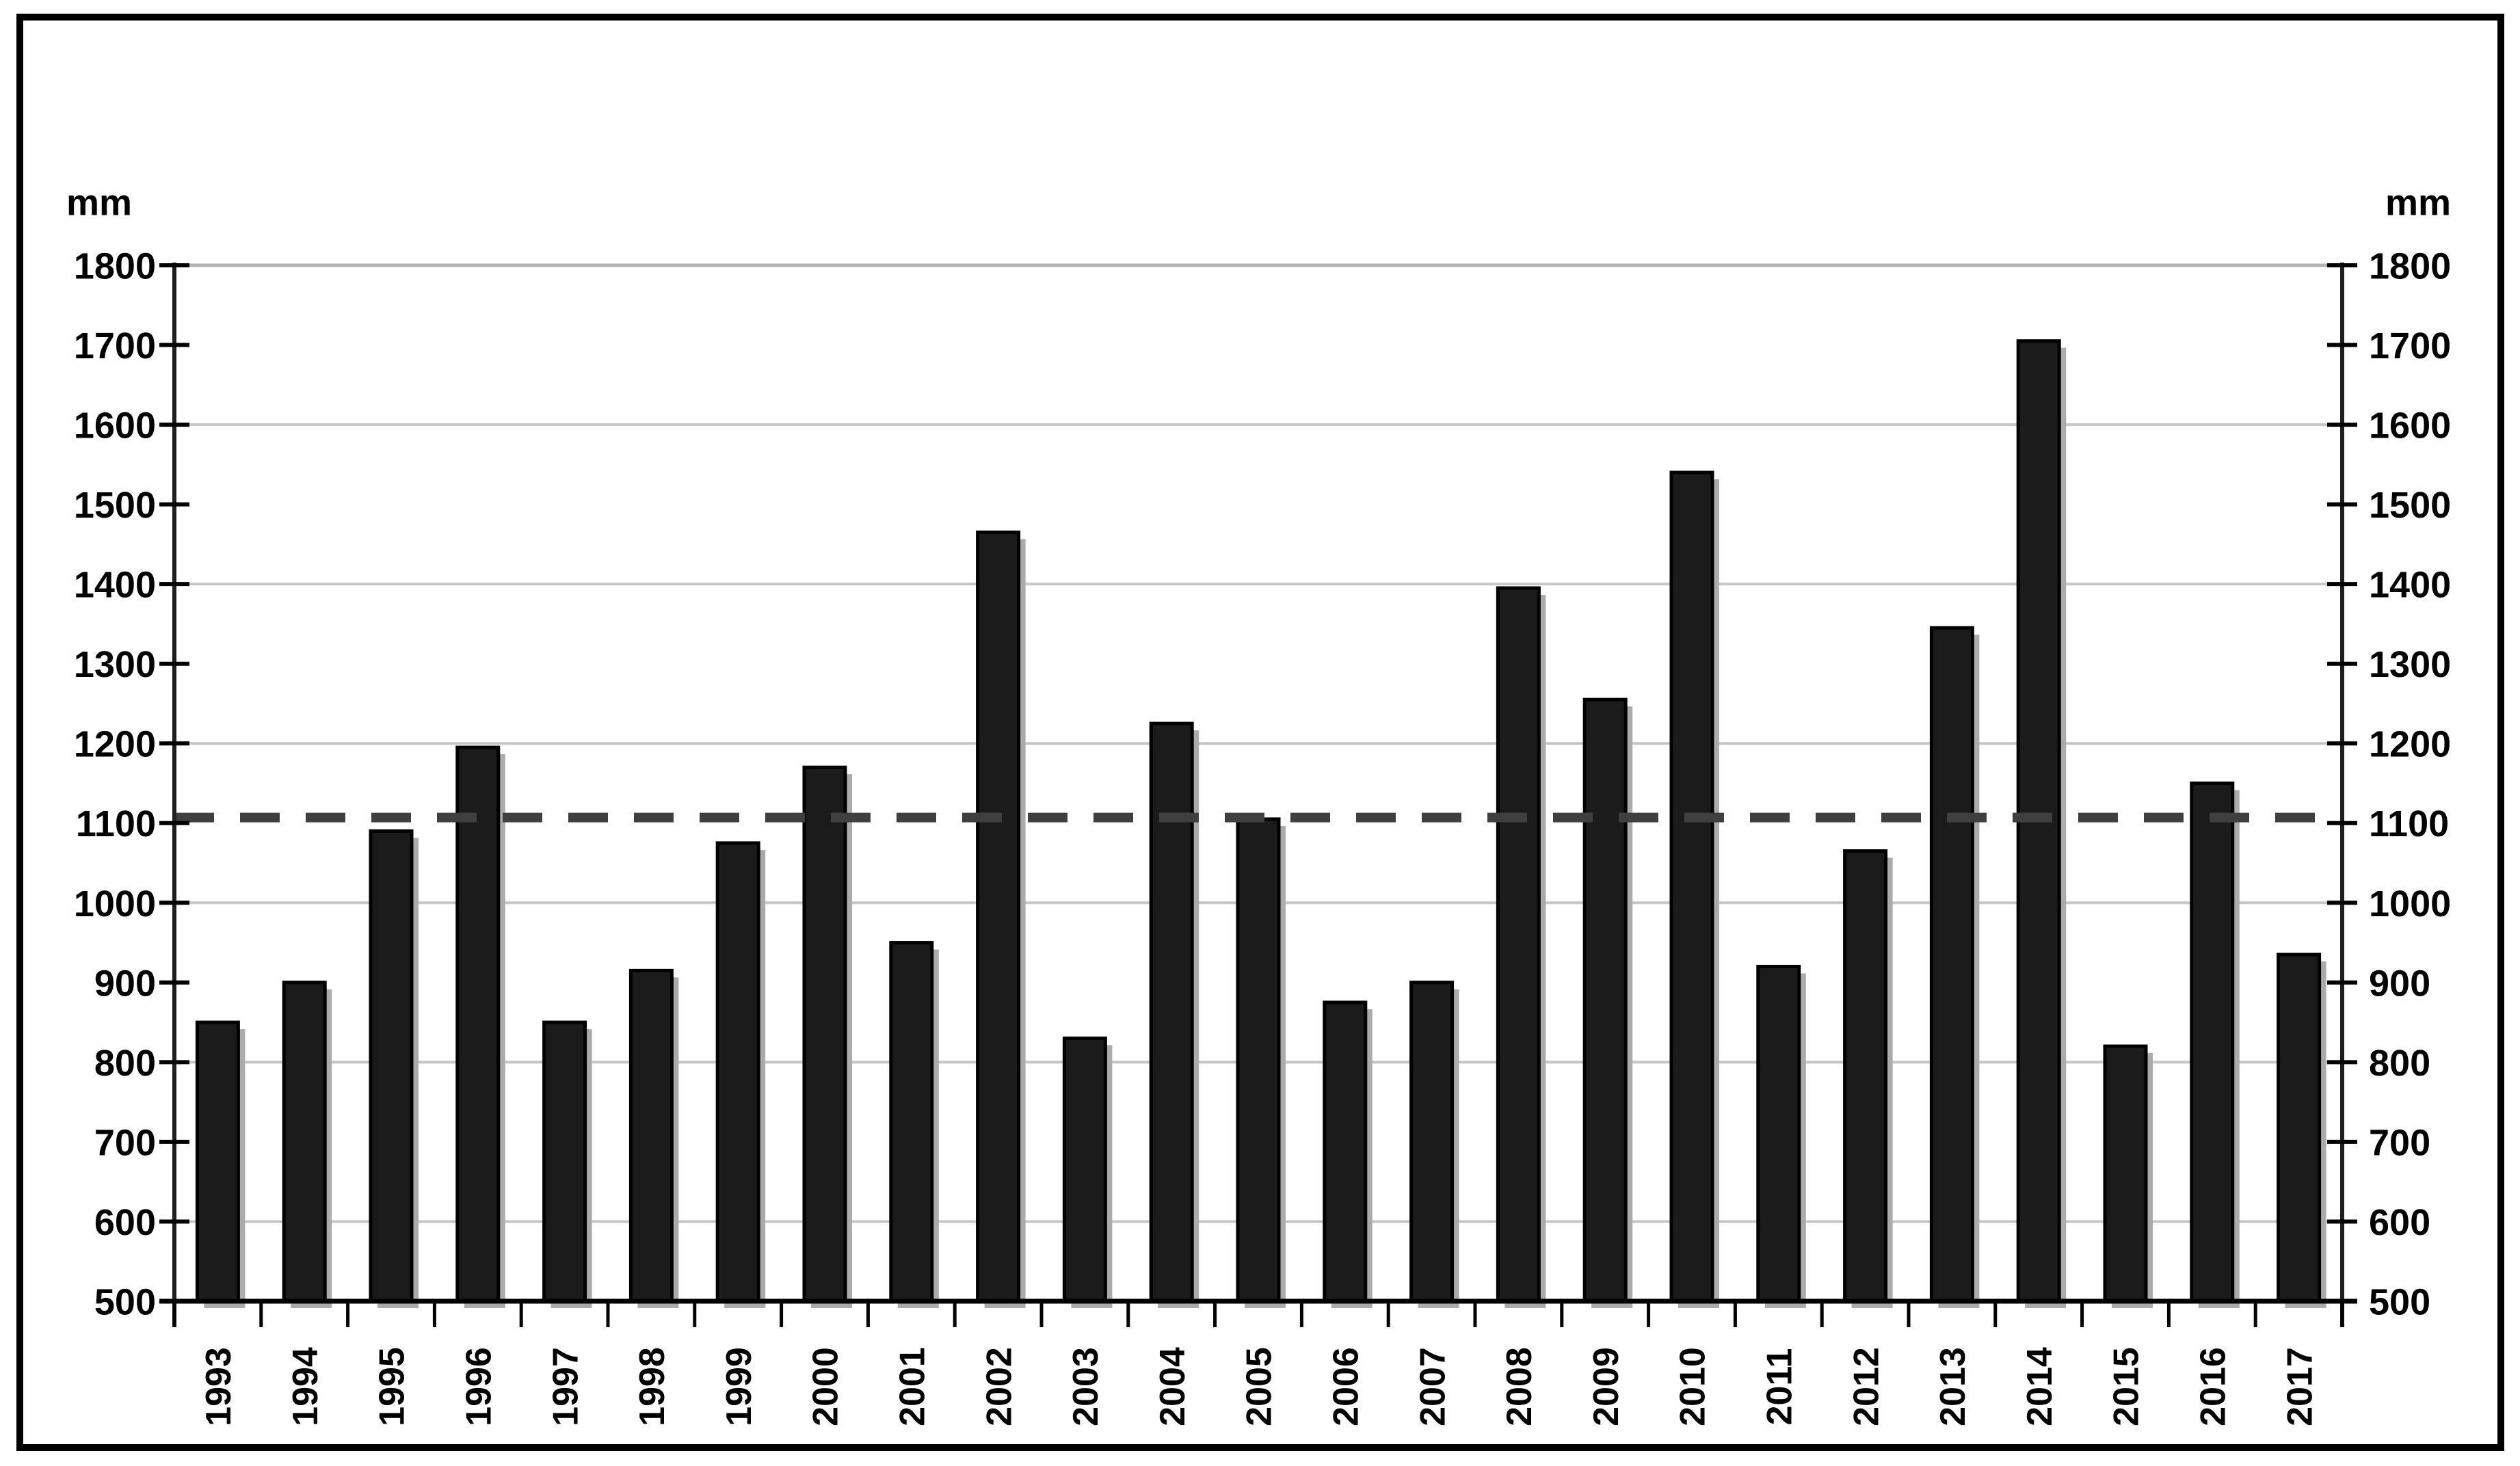 Image resolution: width=2520 pixels, height=1466 pixels. I want to click on y-tick-label-left-600: 600, so click(125, 1223).